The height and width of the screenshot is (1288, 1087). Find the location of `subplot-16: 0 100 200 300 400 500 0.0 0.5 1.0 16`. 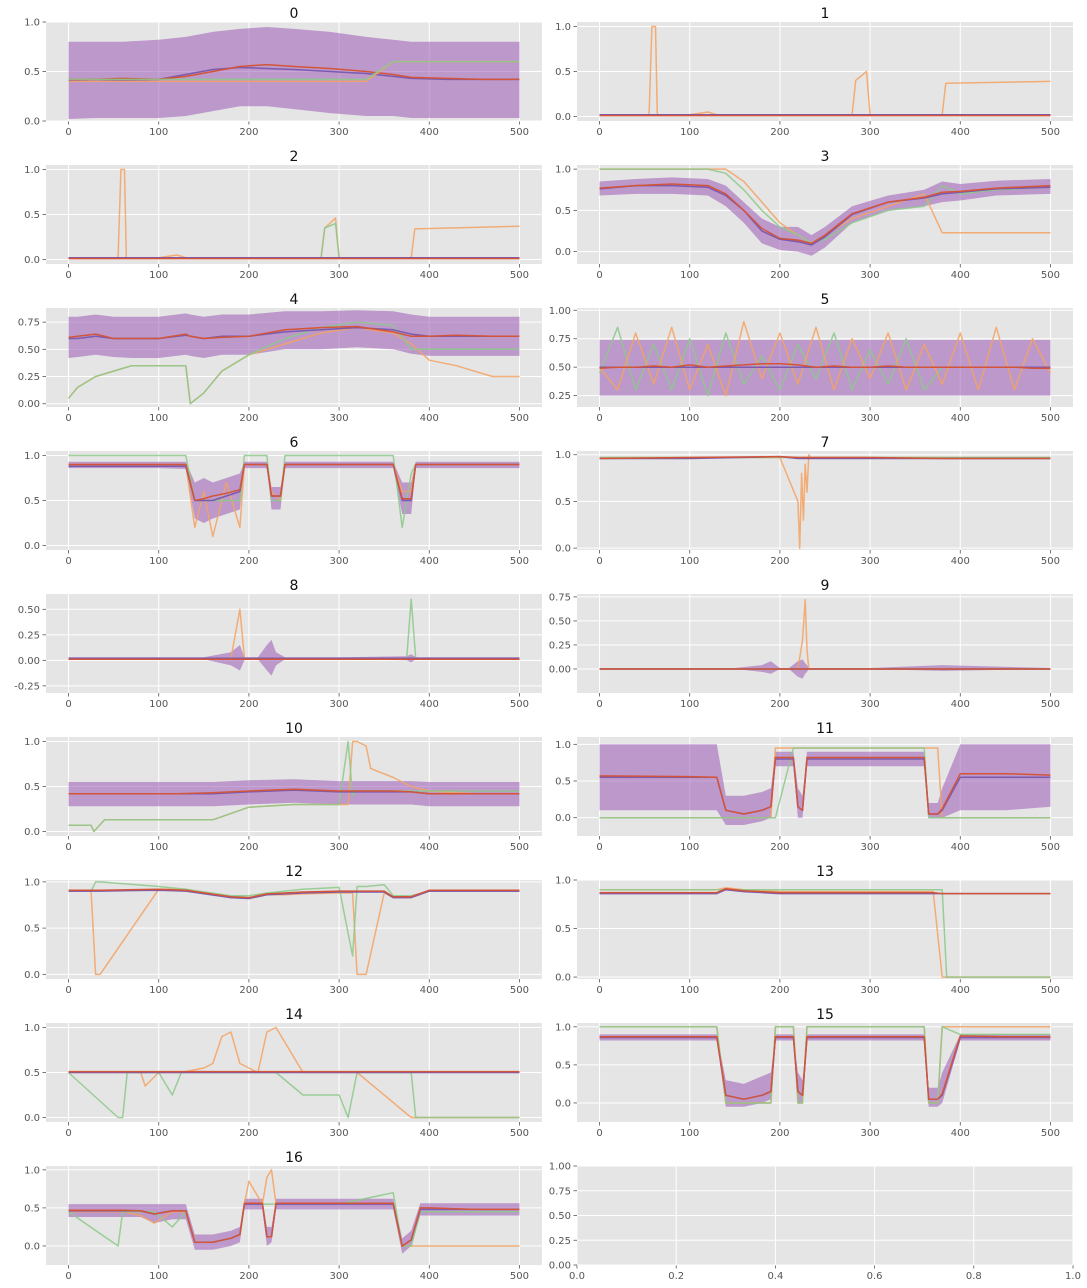

subplot-16: 0 100 200 300 400 500 0.0 0.5 1.0 16 is located at coordinates (283, 1216).